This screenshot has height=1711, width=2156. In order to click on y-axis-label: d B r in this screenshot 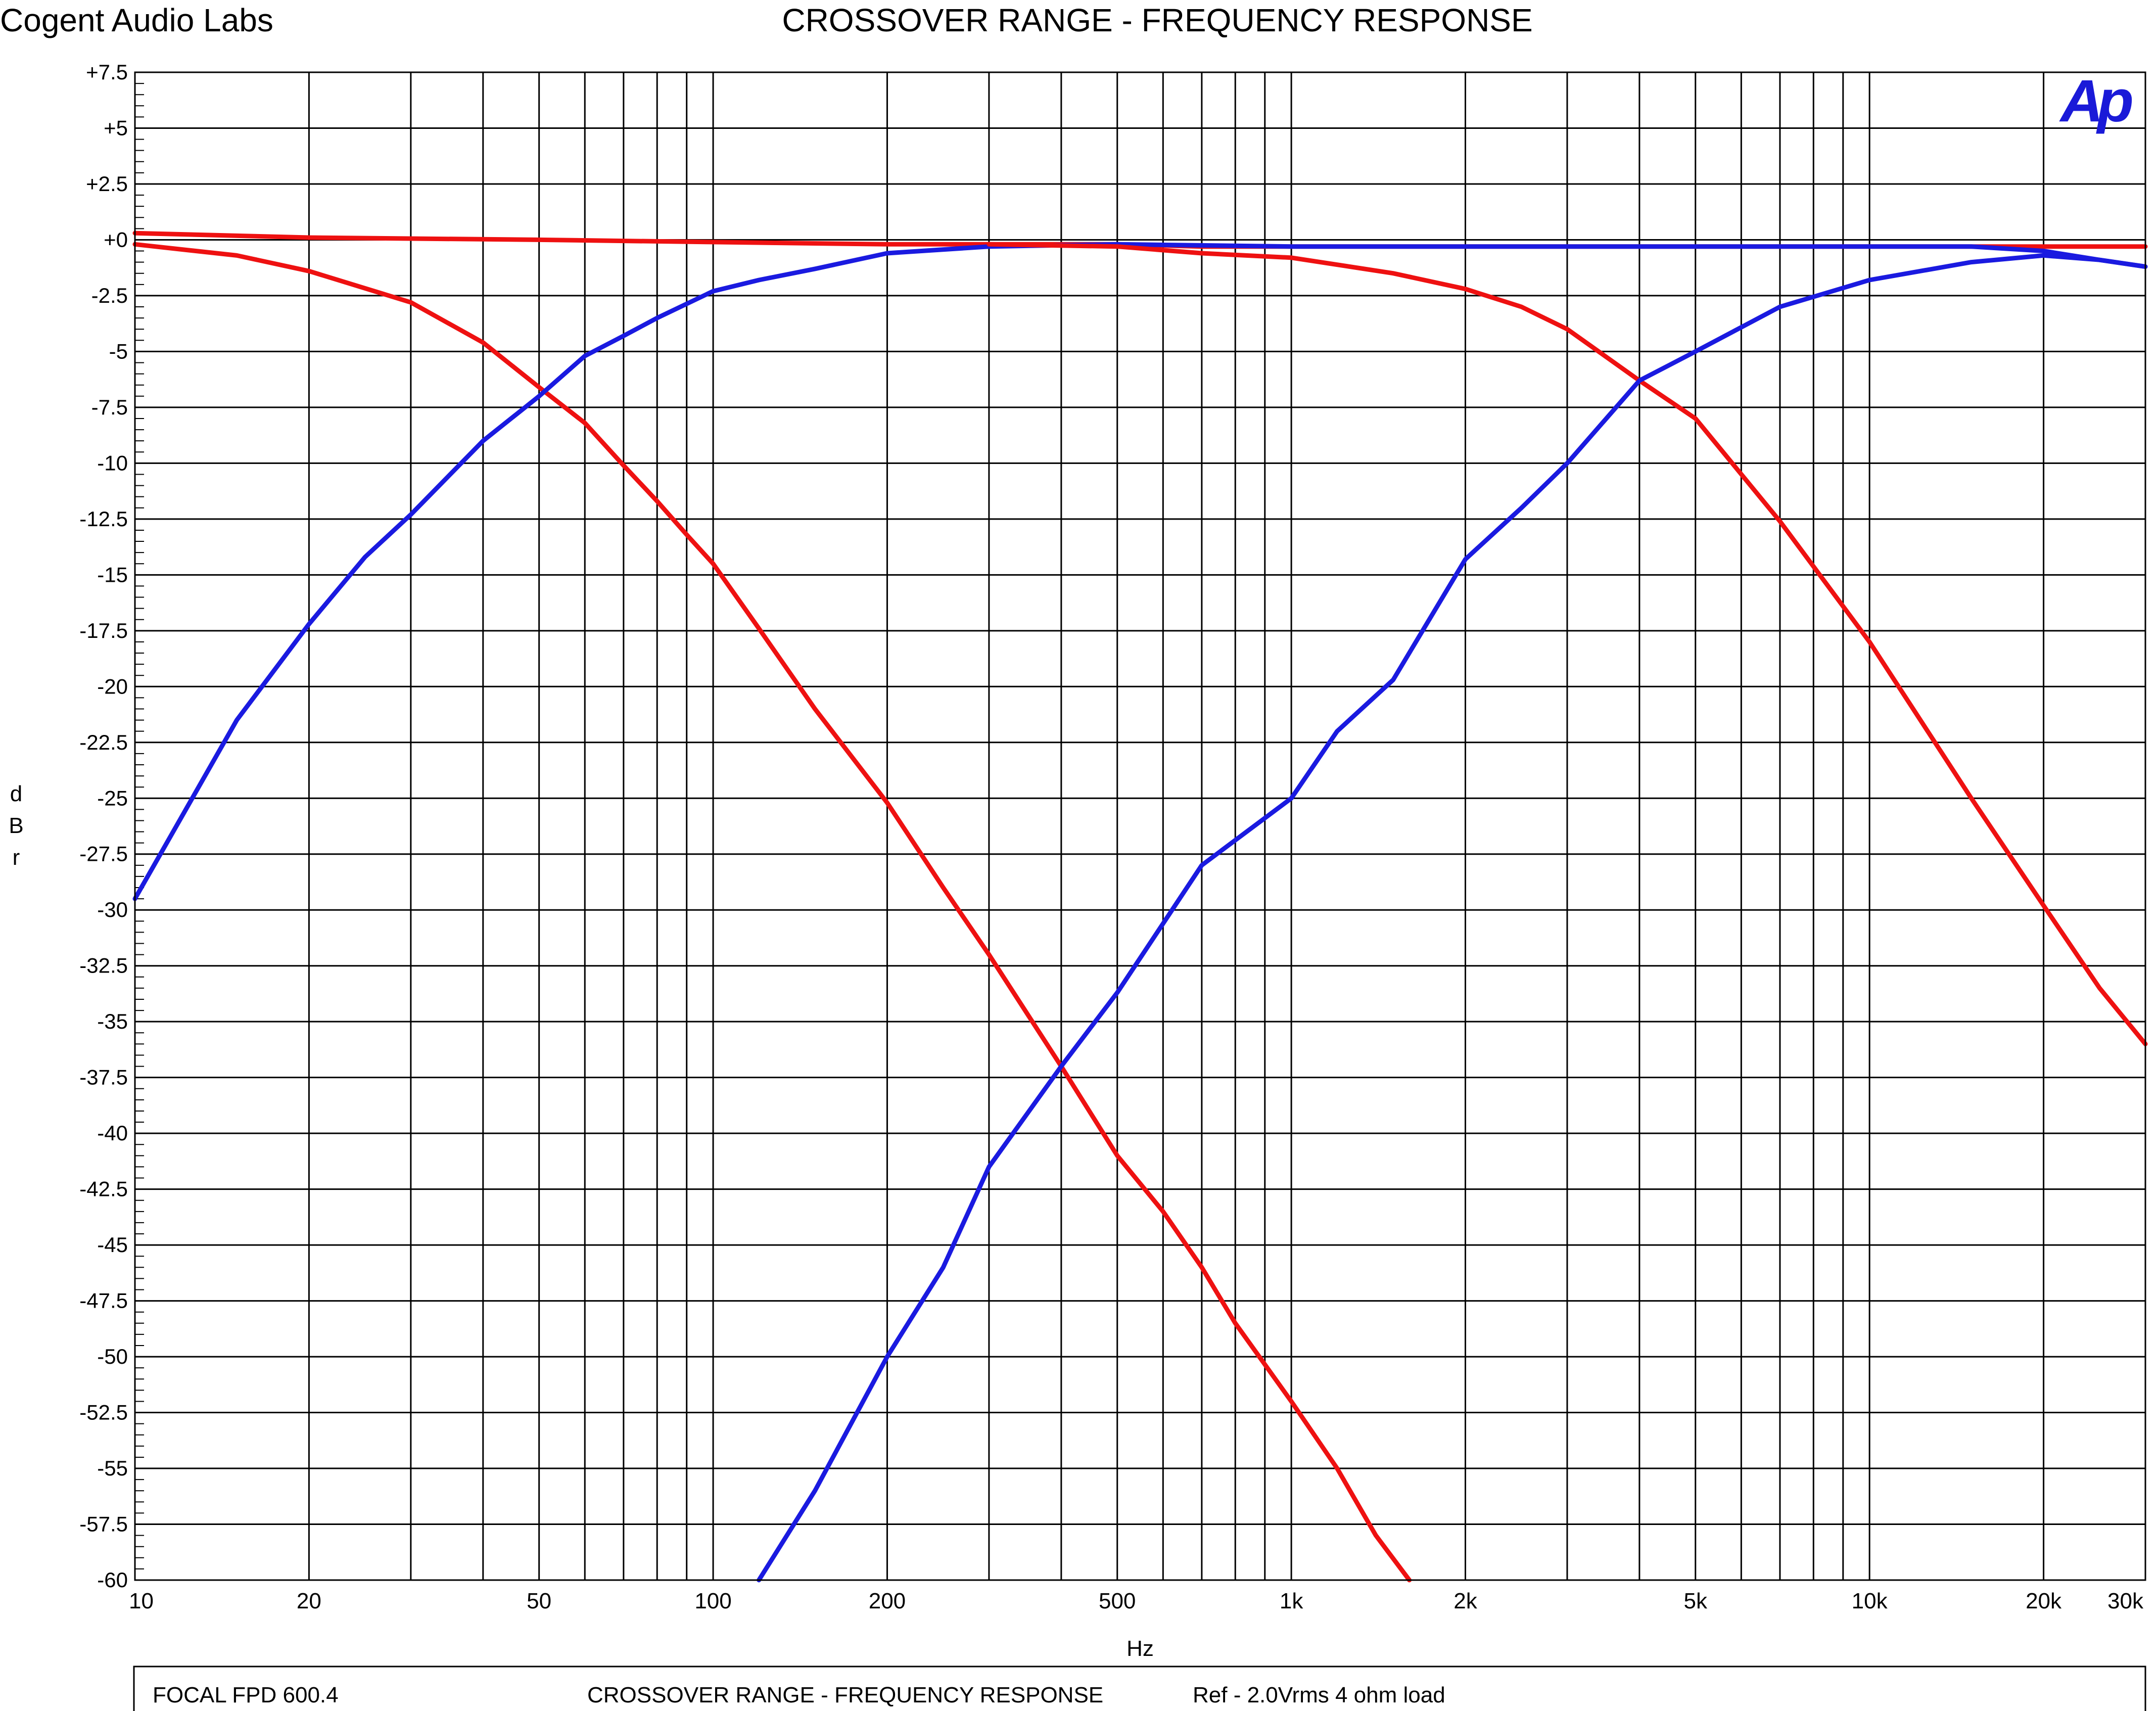, I will do `click(16, 825)`.